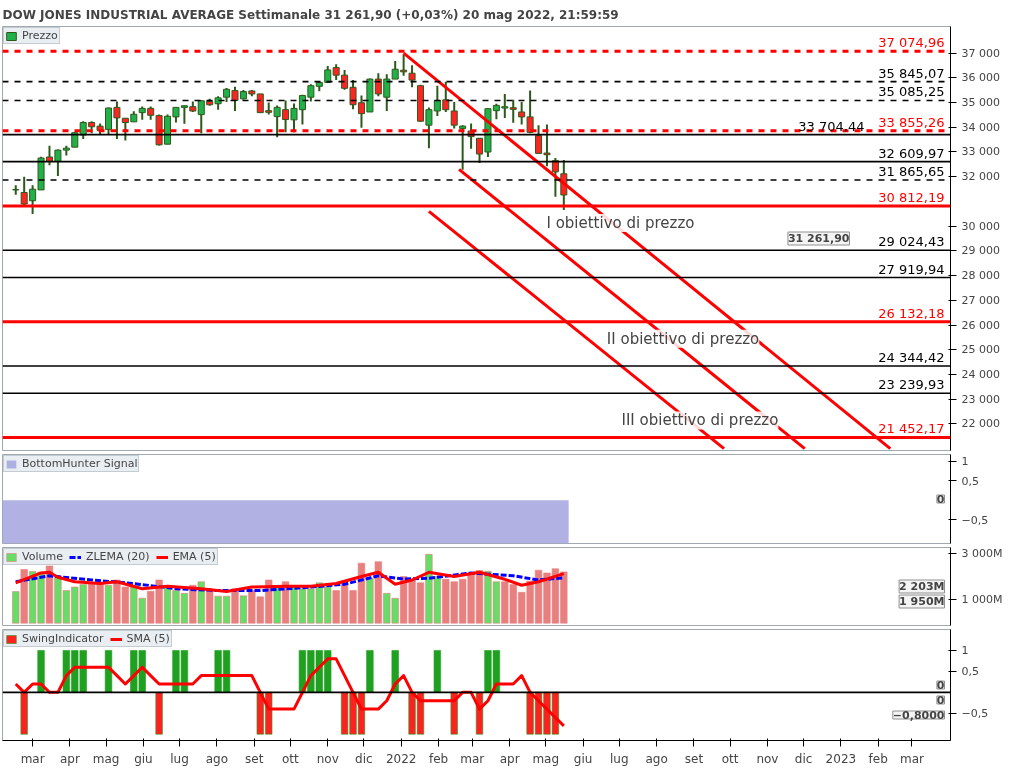 This screenshot has width=1024, height=768. Describe the element at coordinates (980, 78) in the screenshot. I see `y-tick-label: 36 000` at that location.